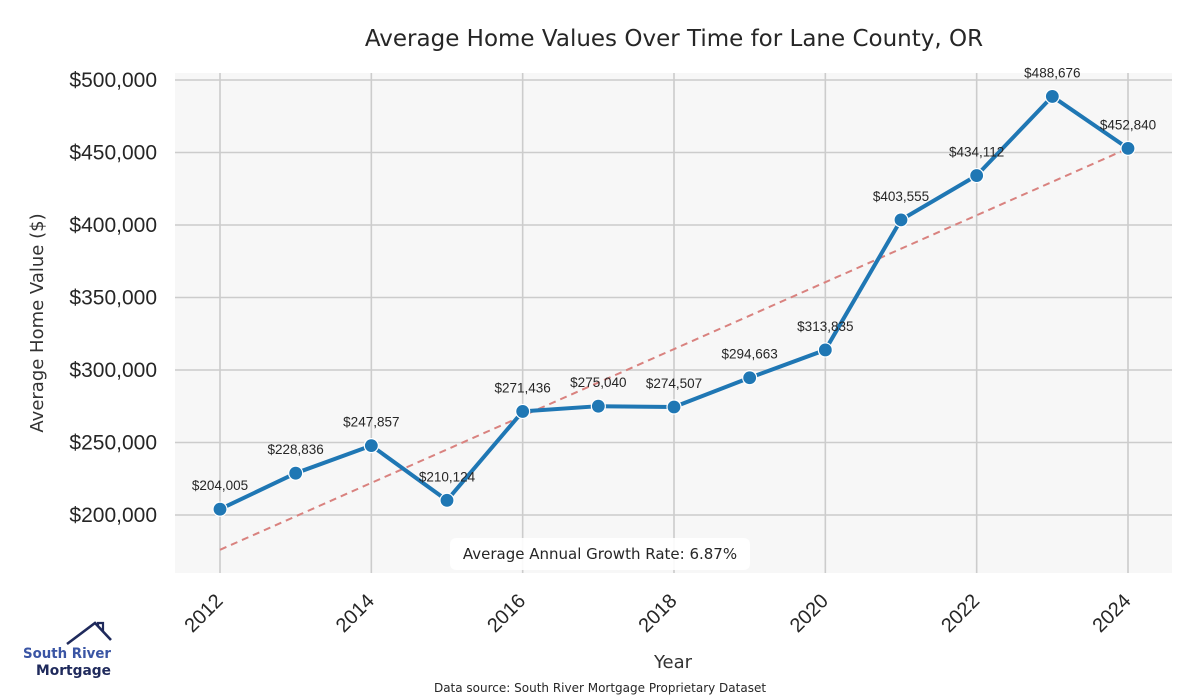 The height and width of the screenshot is (700, 1200). Describe the element at coordinates (220, 485) in the screenshot. I see `data-point-label: $204,005` at that location.